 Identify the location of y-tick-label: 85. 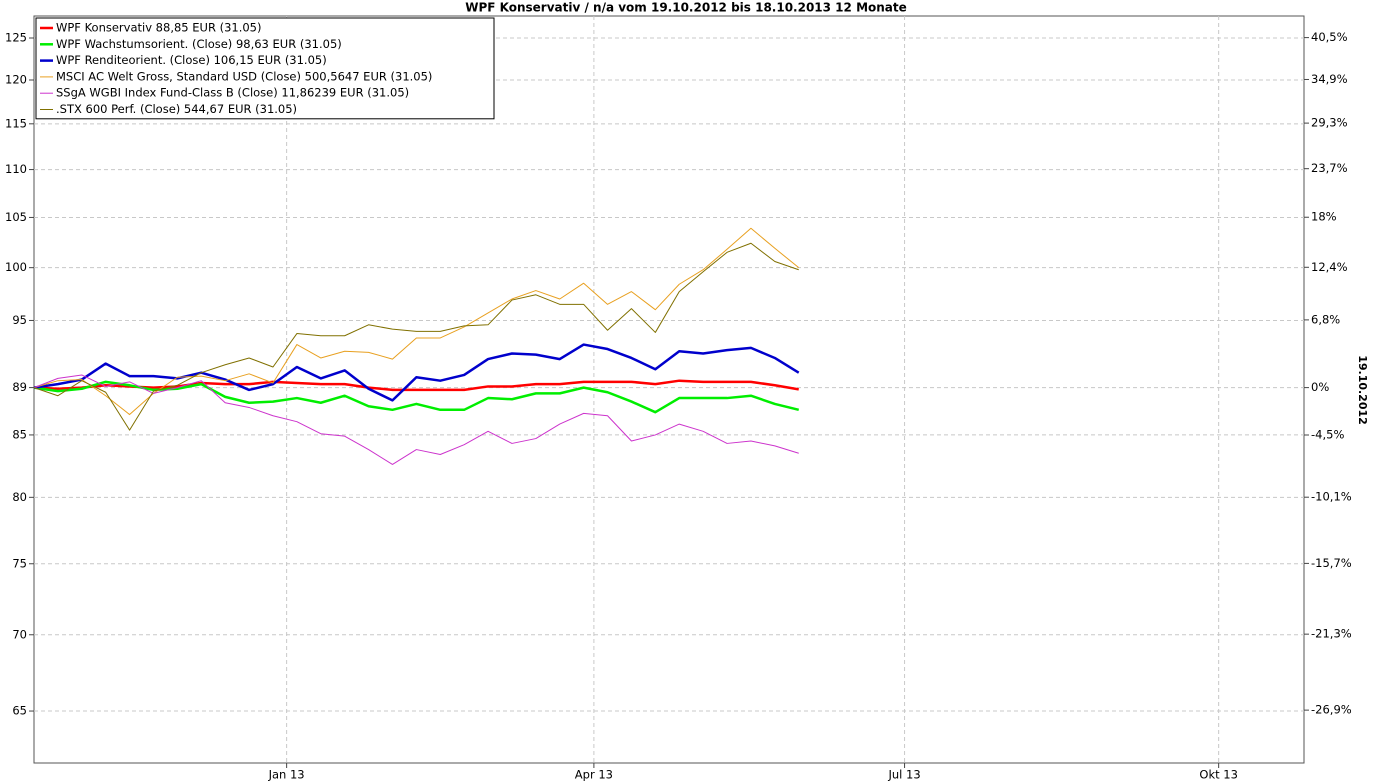
(19, 434).